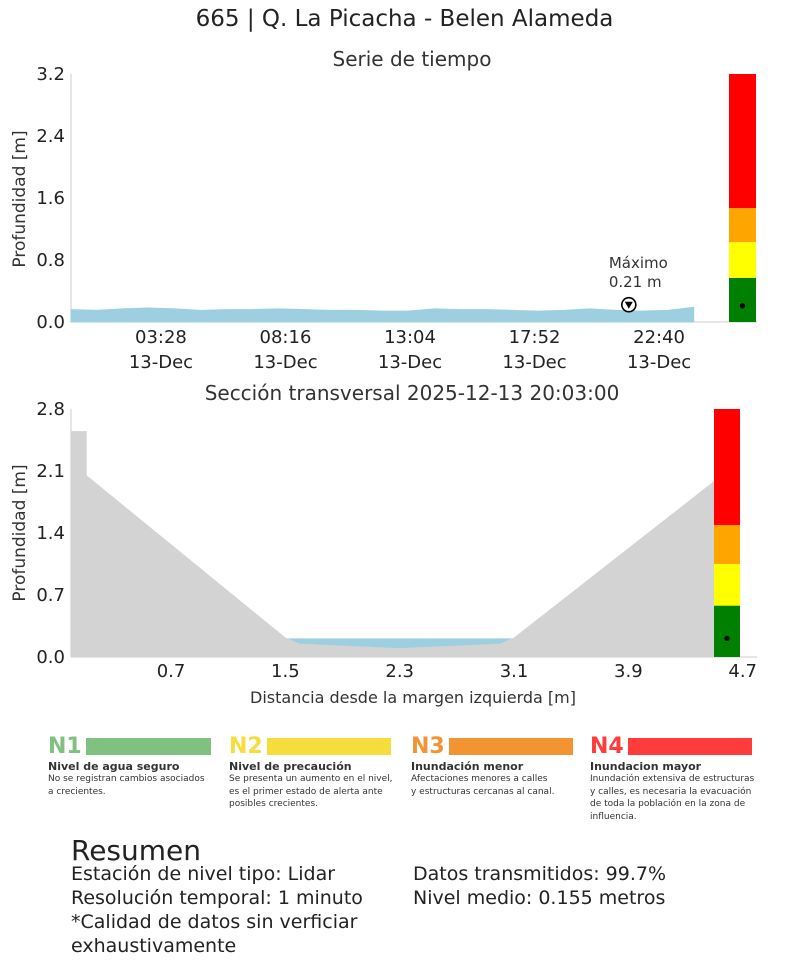 The image size is (809, 969). I want to click on summary-line: Nivel medio: 0.155 metros, so click(539, 898).